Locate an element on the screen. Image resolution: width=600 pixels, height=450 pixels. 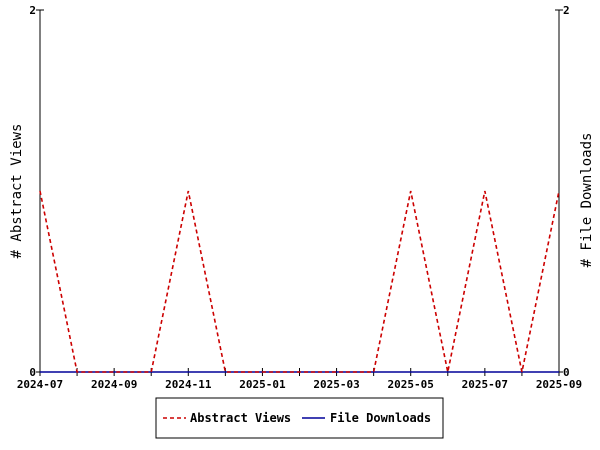
x-tick-label: 2024-11 is located at coordinates (188, 384).